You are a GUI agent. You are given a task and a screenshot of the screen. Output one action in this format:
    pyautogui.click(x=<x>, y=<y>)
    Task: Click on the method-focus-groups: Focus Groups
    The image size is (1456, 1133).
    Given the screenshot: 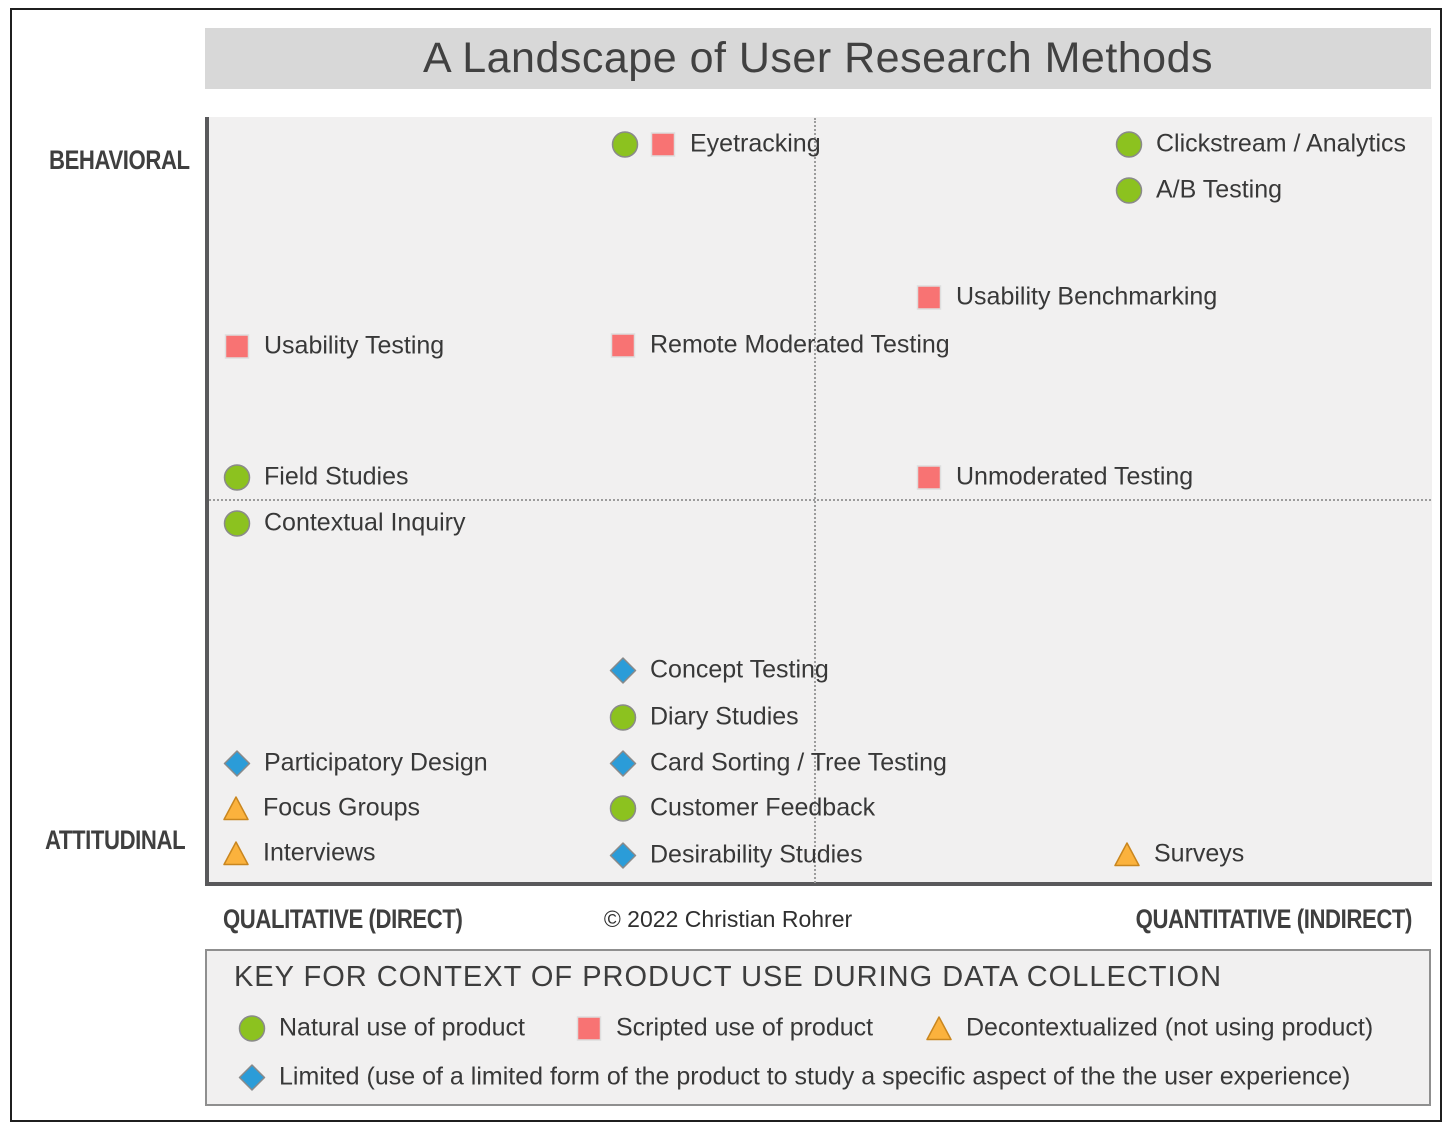 What is the action you would take?
    pyautogui.click(x=321, y=808)
    